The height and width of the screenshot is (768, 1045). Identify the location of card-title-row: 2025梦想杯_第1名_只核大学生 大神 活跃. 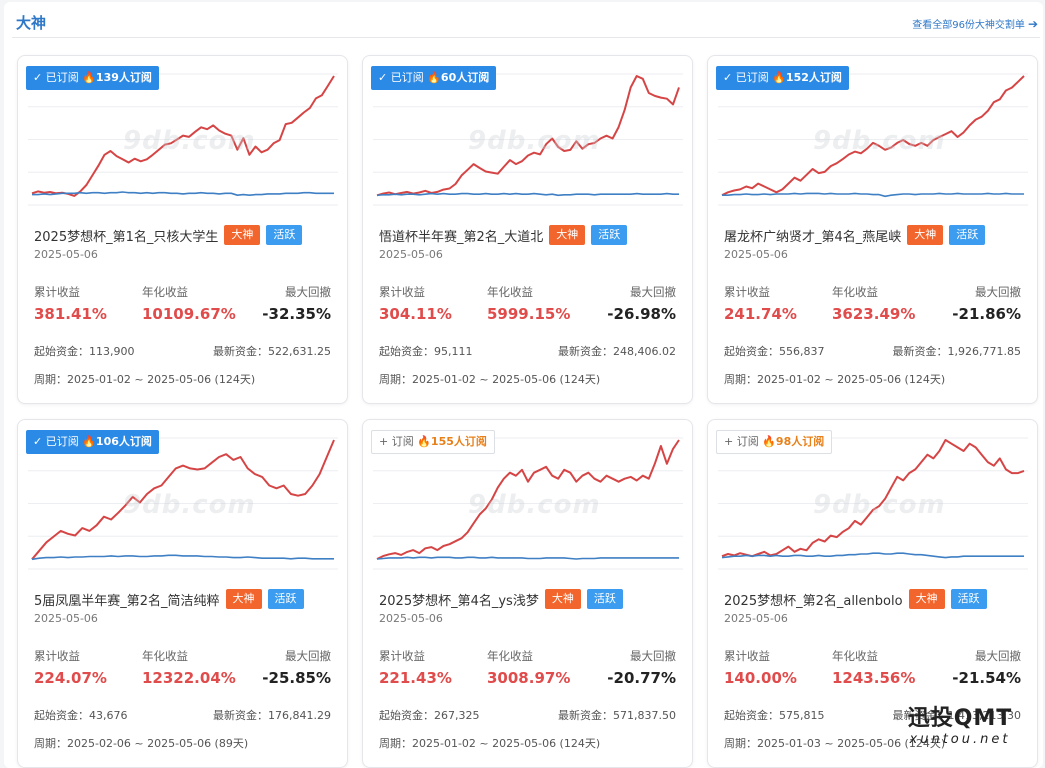
(168, 235).